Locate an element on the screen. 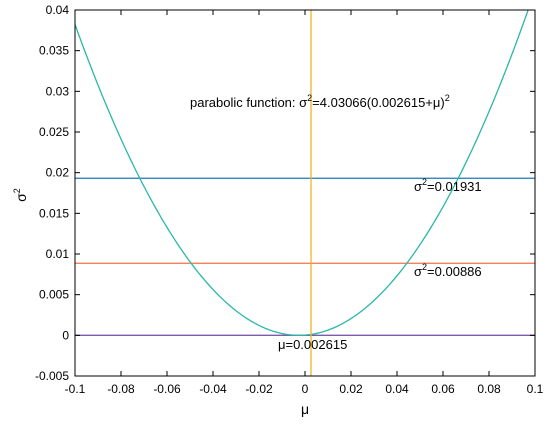  y-axis-title-base: σ is located at coordinates (21, 197).